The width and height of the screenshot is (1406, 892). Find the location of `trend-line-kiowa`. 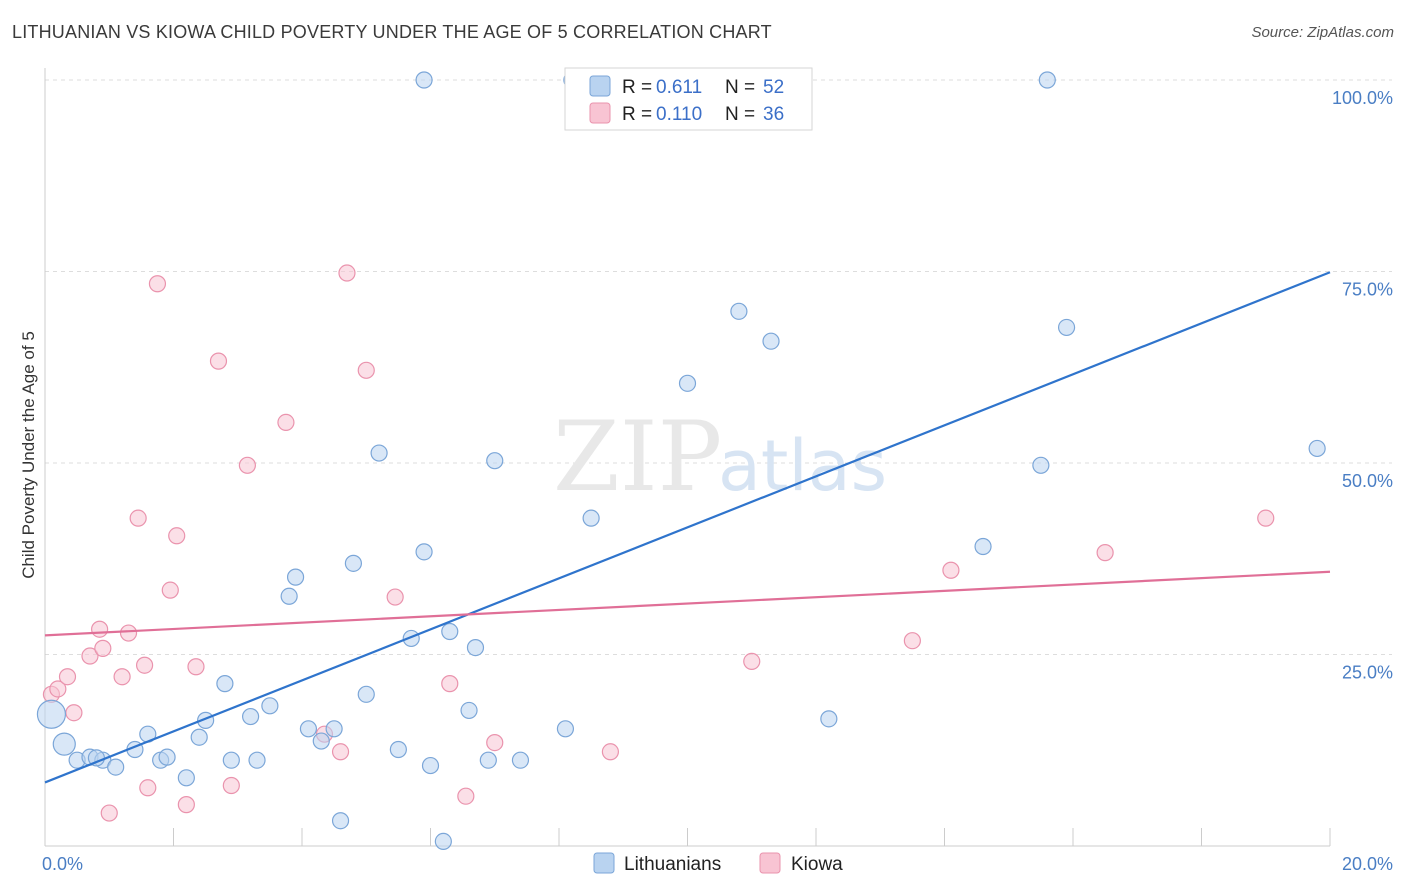

trend-line-kiowa is located at coordinates (687, 603).